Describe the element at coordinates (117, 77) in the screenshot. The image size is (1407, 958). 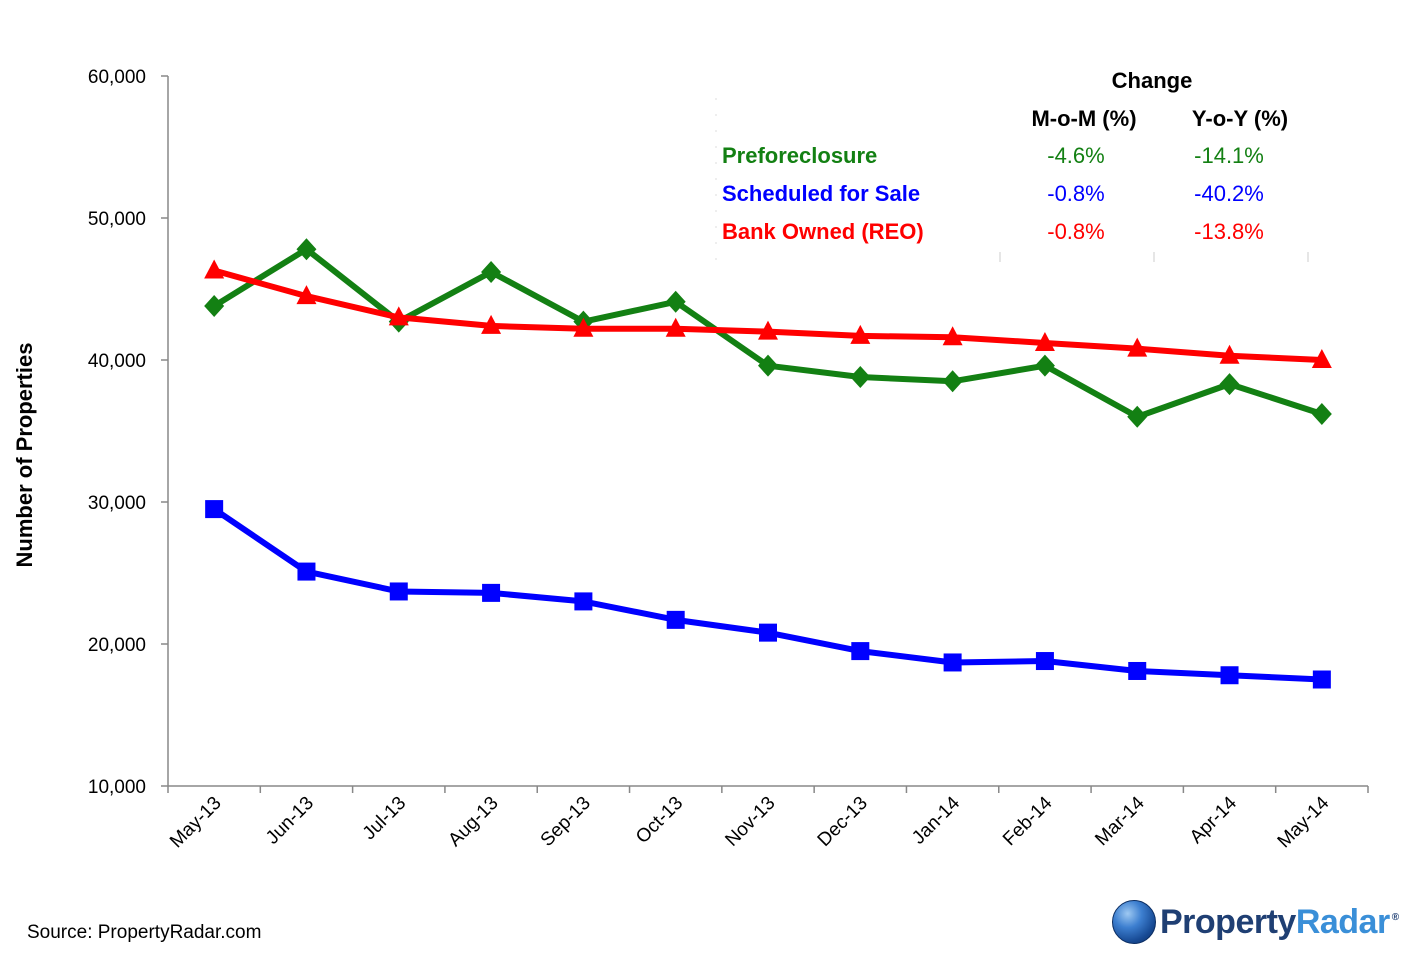
I see `y-tick-label: 60,000` at that location.